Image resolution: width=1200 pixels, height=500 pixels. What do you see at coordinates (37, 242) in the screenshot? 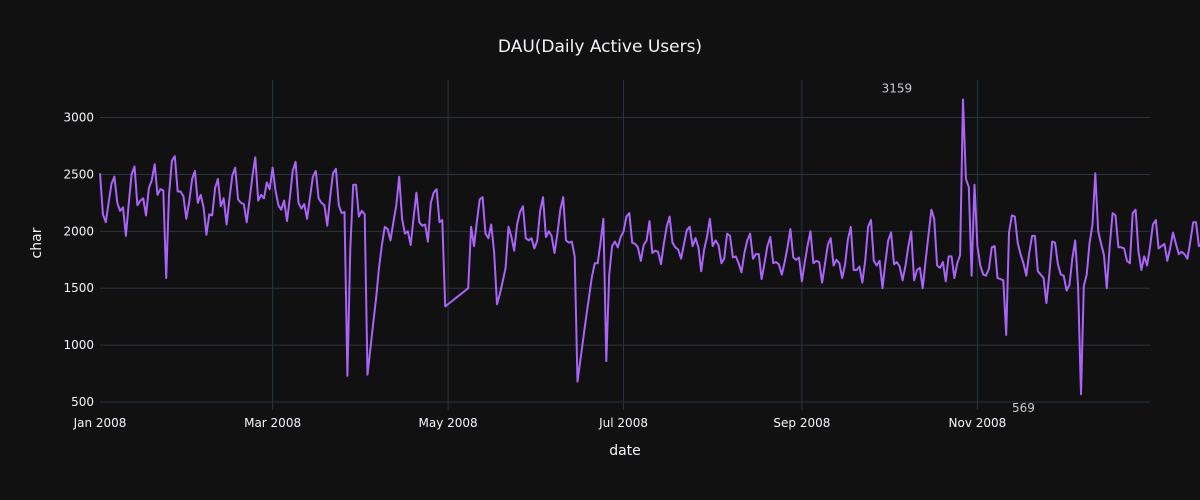
I see `y-axis-title: char` at bounding box center [37, 242].